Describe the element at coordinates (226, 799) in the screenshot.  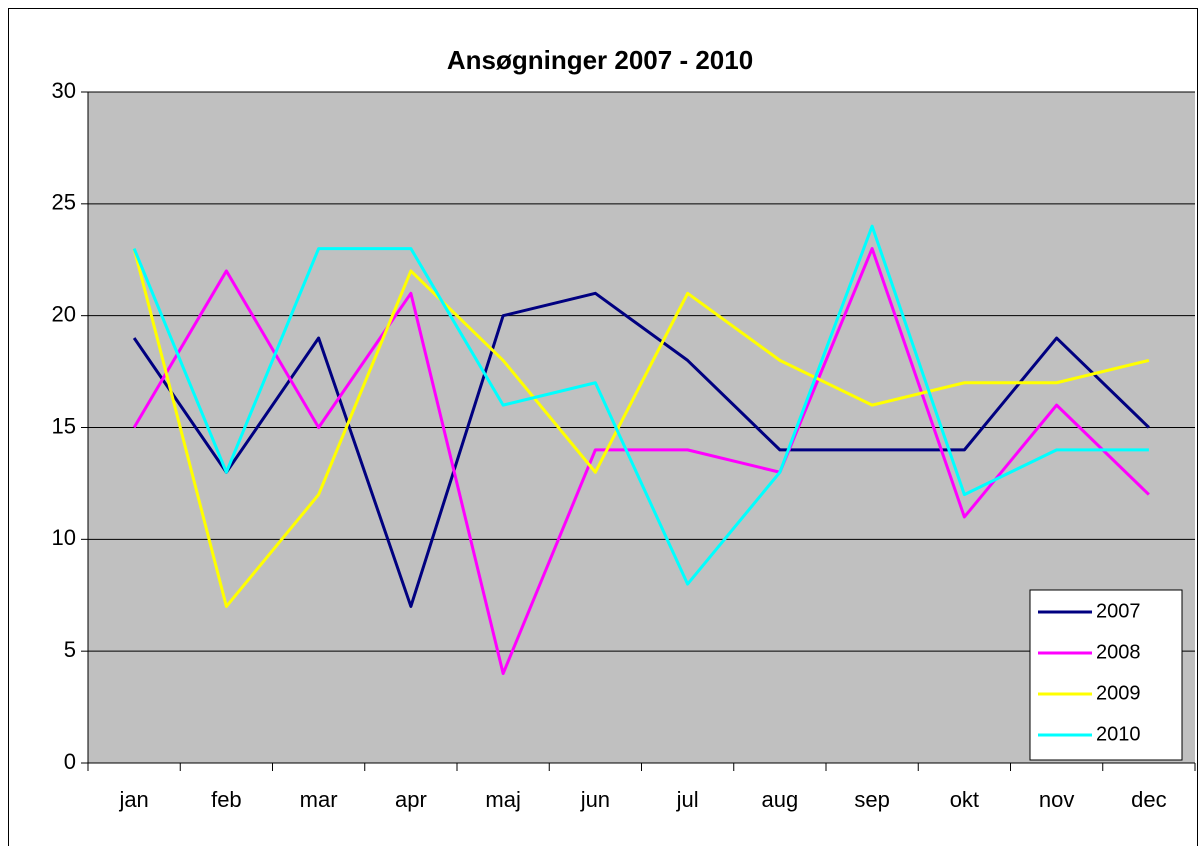
I see `x-tick-label: feb` at that location.